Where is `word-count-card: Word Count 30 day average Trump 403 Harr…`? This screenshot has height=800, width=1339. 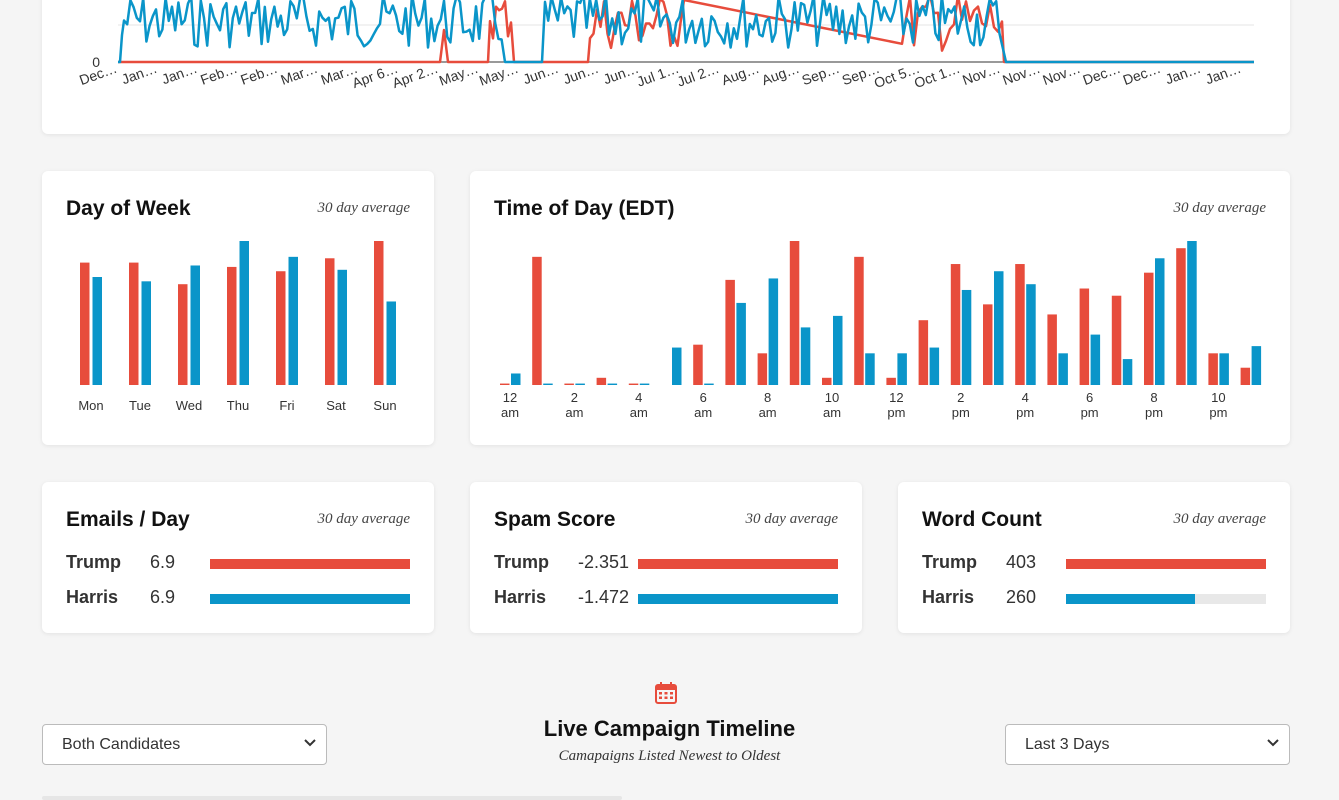
word-count-card: Word Count 30 day average Trump 403 Harr… is located at coordinates (1094, 557).